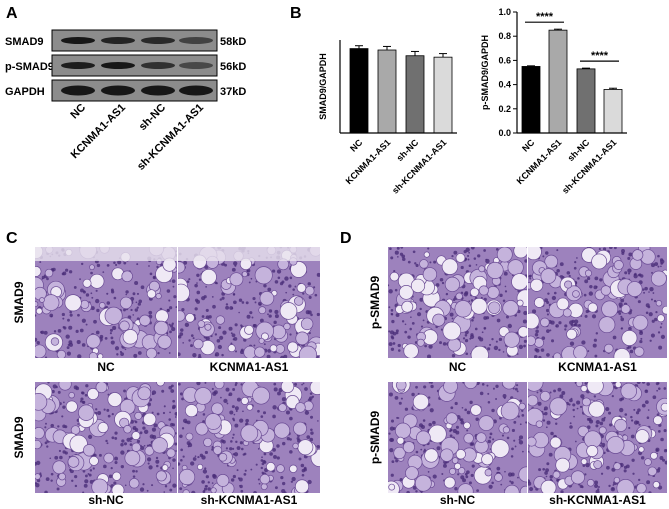  Describe the element at coordinates (597, 500) in the screenshot. I see `caption: sh-KCNMA1-AS1` at that location.